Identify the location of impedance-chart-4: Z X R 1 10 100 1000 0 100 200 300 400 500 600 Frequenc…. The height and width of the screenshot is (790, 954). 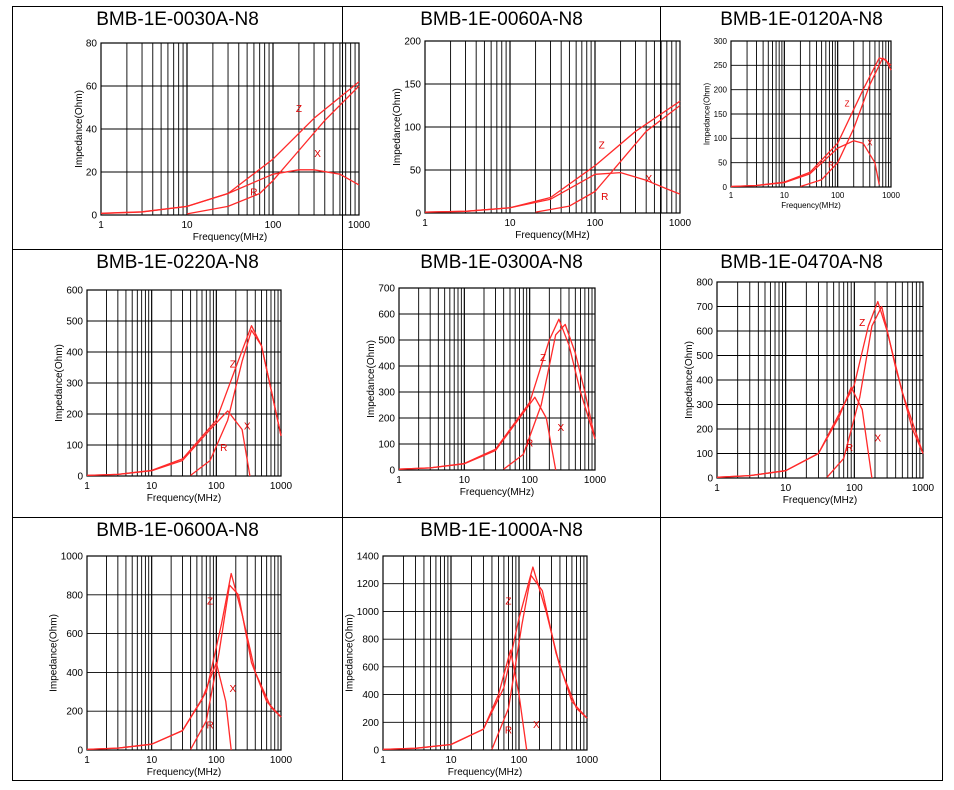
(173, 395).